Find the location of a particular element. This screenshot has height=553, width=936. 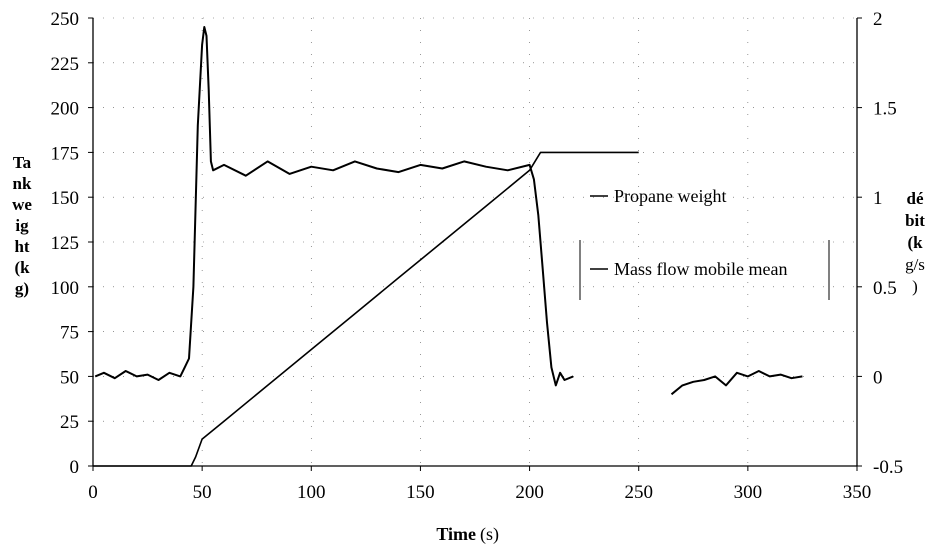

x-tick-label: 100 is located at coordinates (311, 492).